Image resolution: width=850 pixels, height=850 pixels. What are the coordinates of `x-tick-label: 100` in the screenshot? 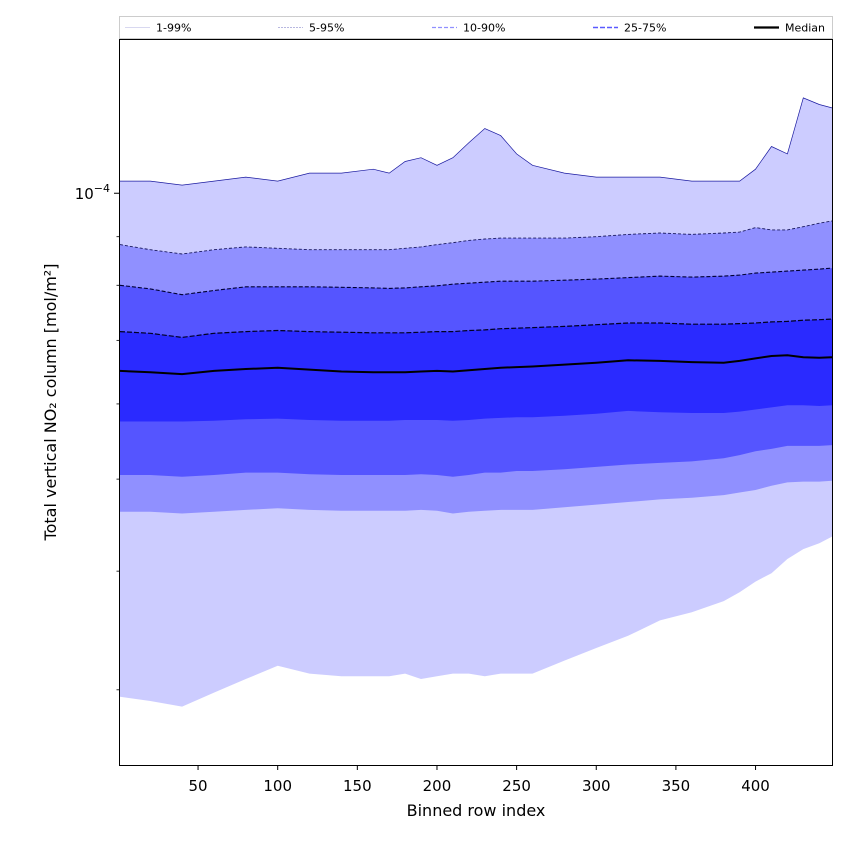 It's located at (277, 786).